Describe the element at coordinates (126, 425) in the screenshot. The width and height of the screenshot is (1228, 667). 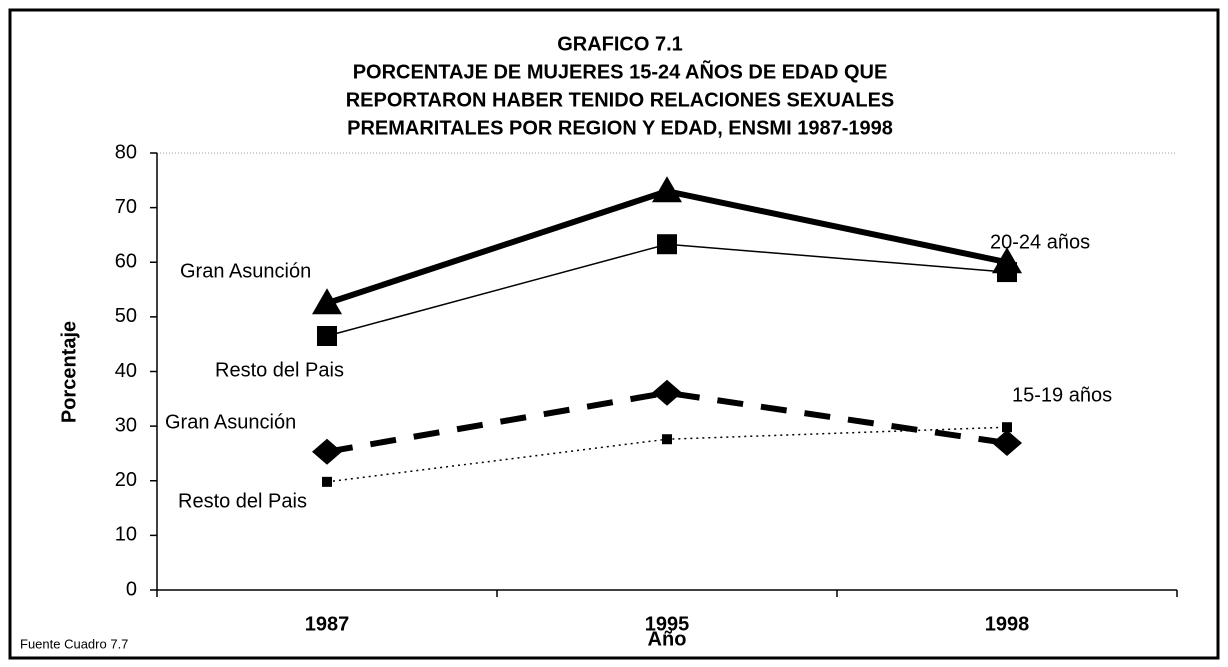
I see `y-tick-label: 30` at that location.